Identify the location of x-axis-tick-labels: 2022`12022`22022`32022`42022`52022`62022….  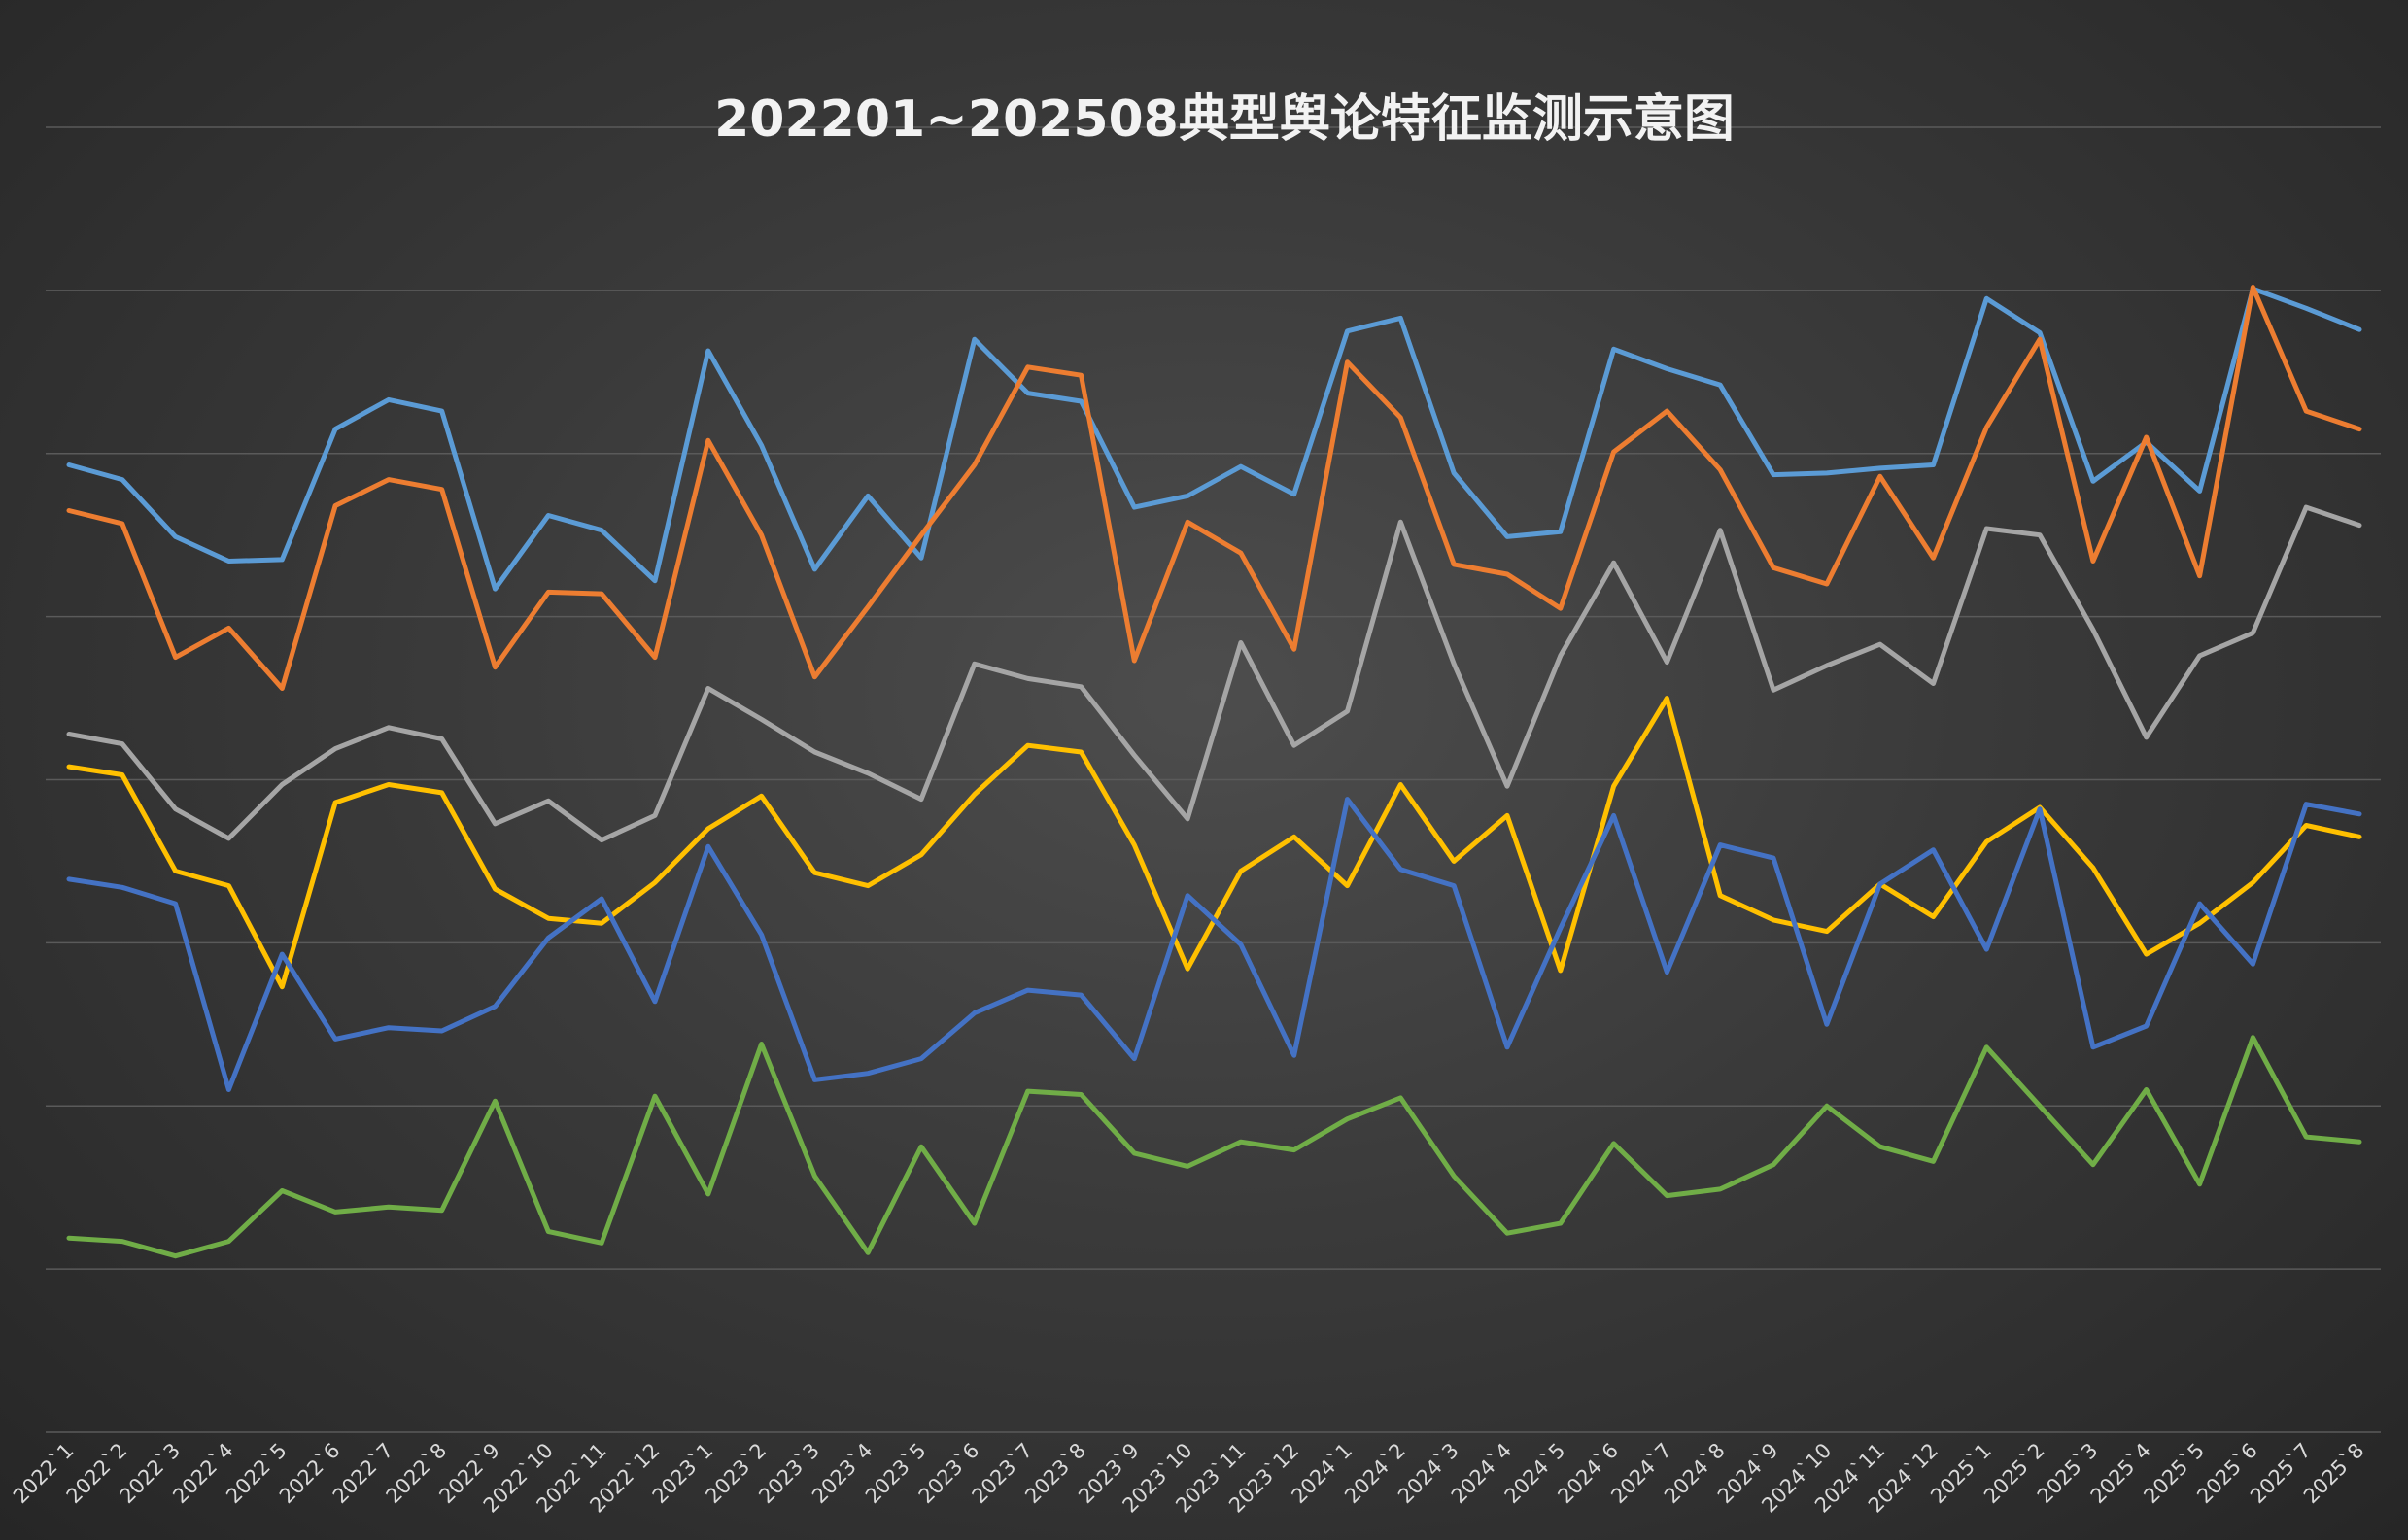
(1189, 1478).